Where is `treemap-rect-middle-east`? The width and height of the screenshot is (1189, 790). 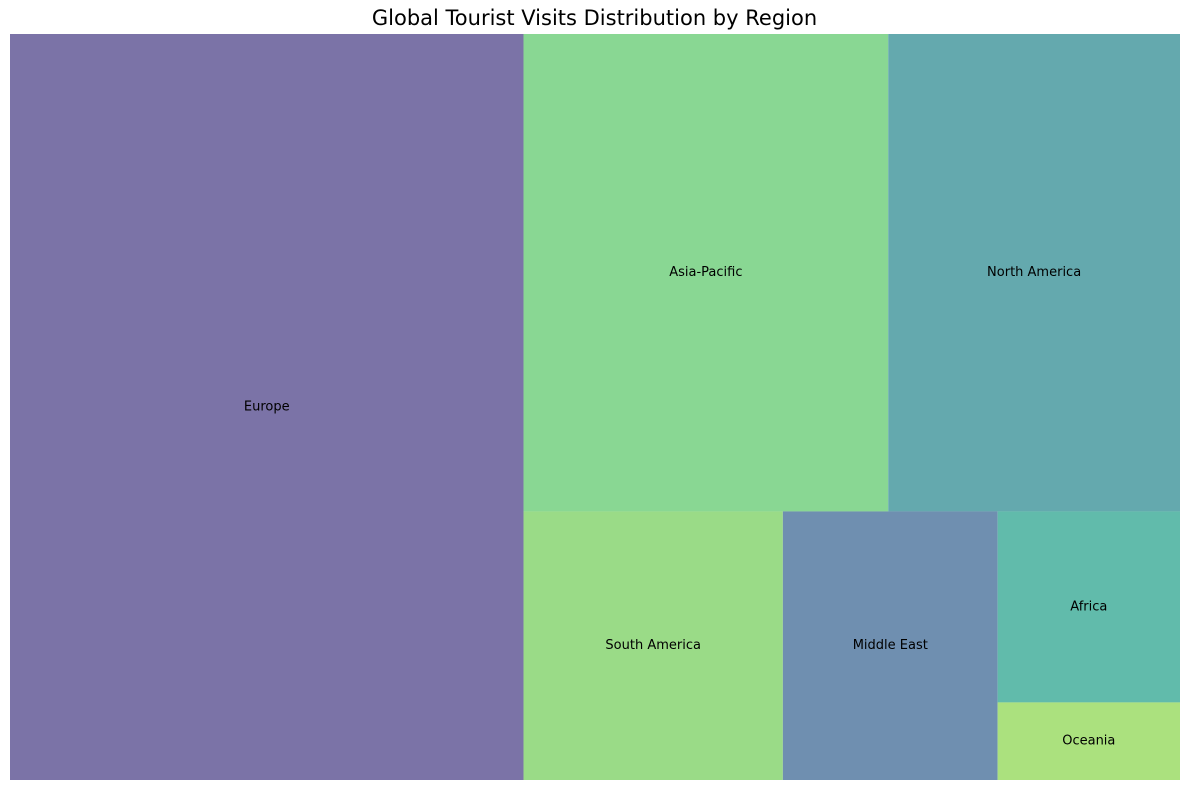 treemap-rect-middle-east is located at coordinates (890, 645).